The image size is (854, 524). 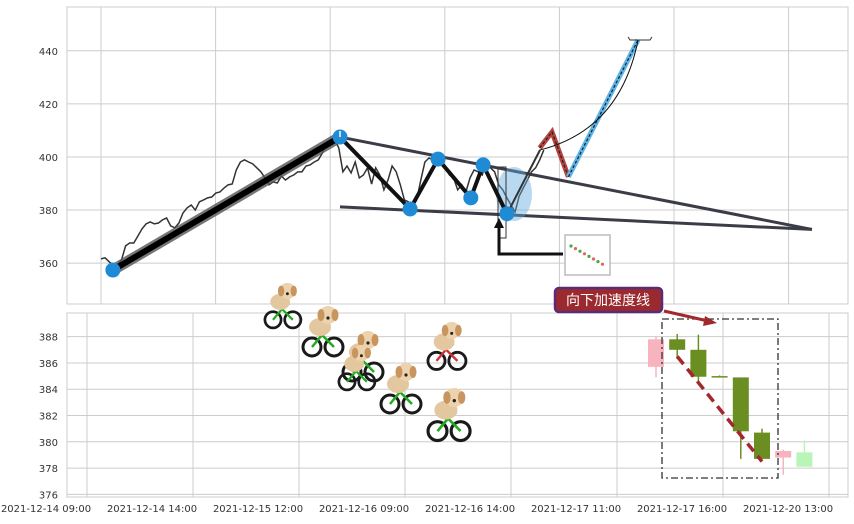 I want to click on xtick-label: 2021-12-14 09:00, so click(x=46, y=509).